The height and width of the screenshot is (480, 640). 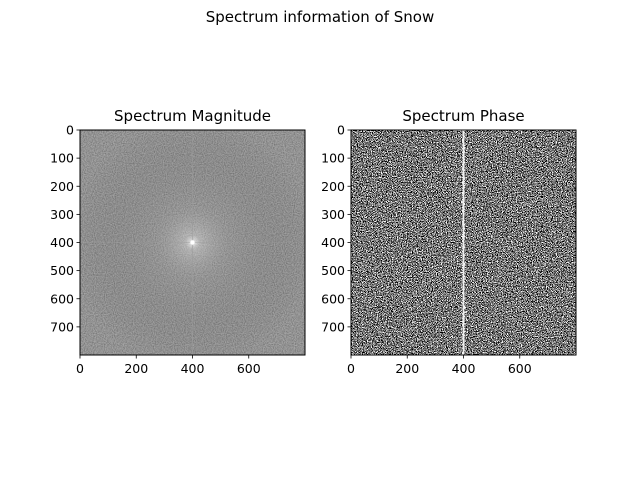 What do you see at coordinates (62, 158) in the screenshot?
I see `magnitude-ytick-label: 100` at bounding box center [62, 158].